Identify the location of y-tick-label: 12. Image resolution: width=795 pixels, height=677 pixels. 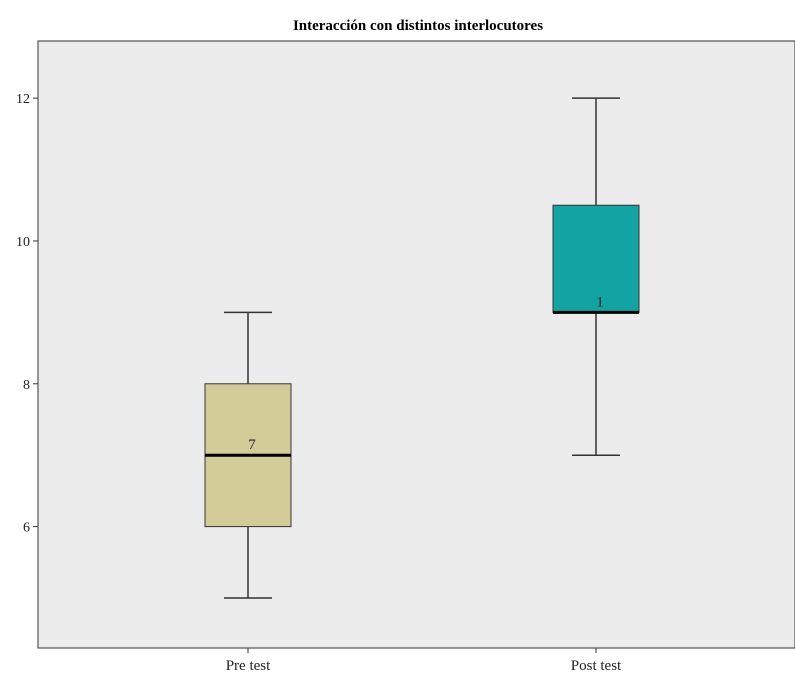
(23, 99).